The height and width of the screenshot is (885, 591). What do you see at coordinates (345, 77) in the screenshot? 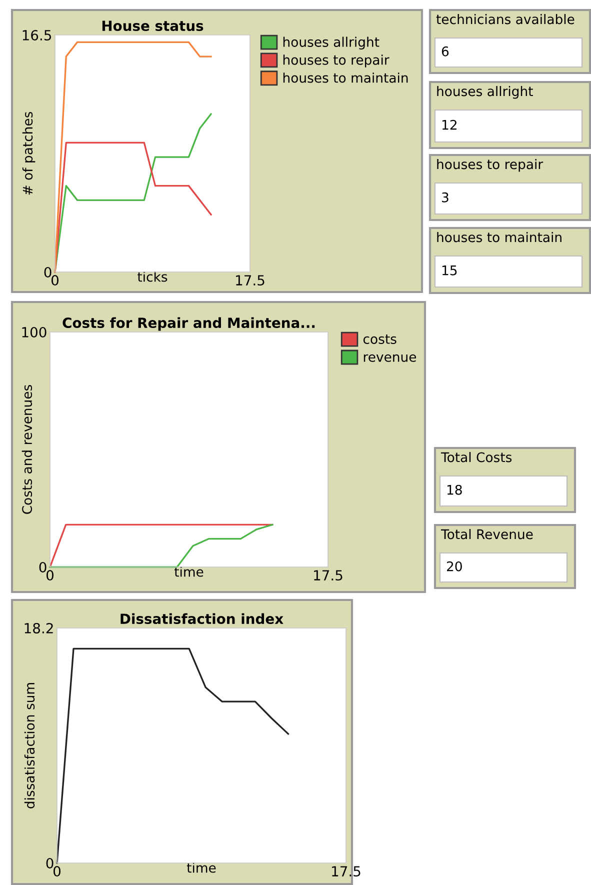
I see `legend-label: houses to maintain` at bounding box center [345, 77].